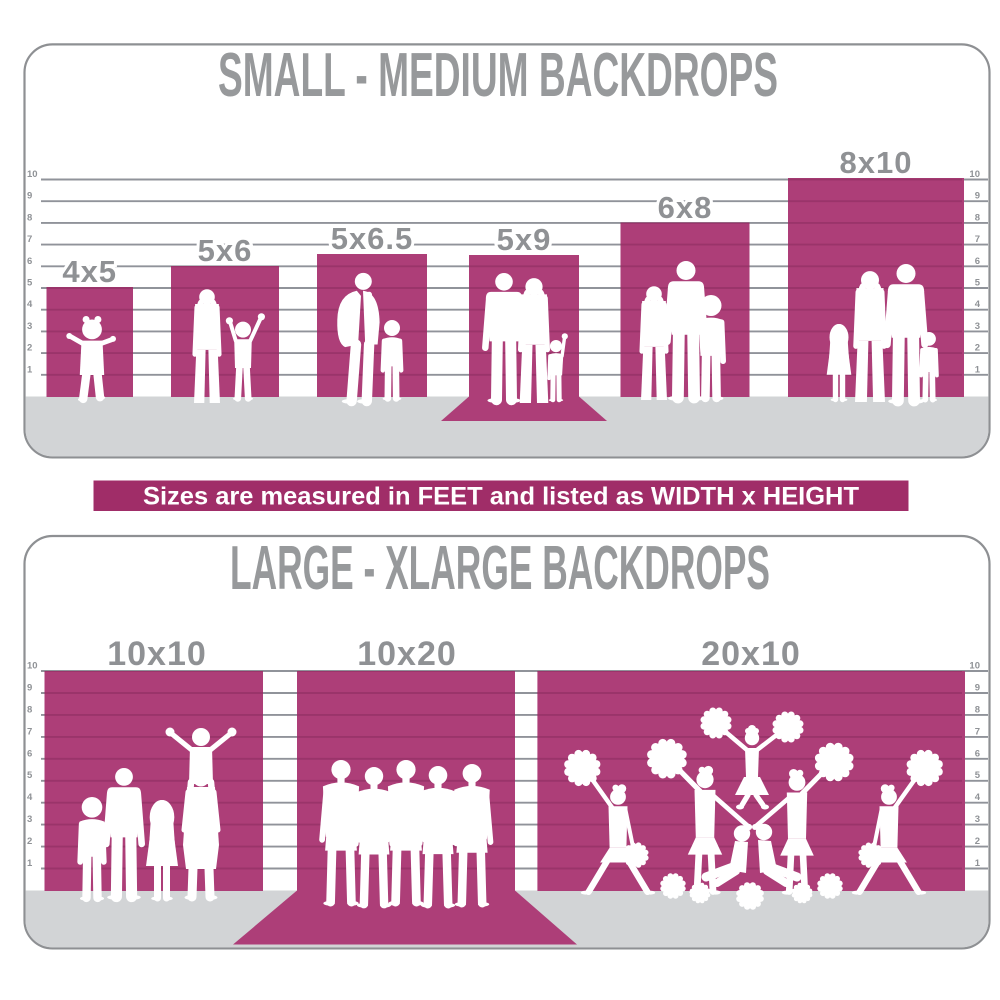 Image resolution: width=1000 pixels, height=1000 pixels. I want to click on svg-text: 5x6.5, so click(372, 238).